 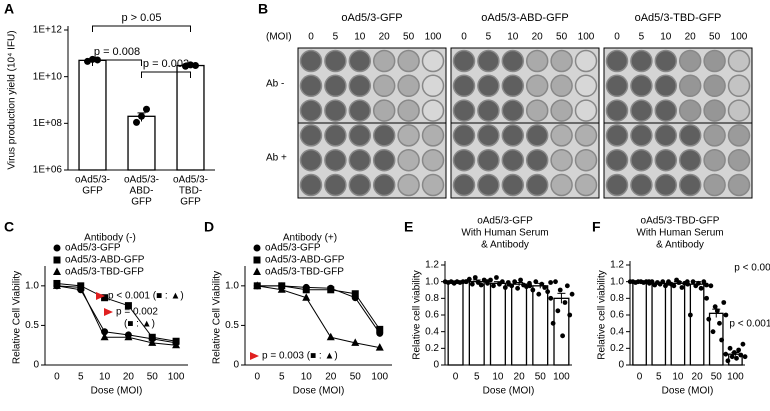 What do you see at coordinates (520, 377) in the screenshot?
I see `x-tick-label: 20` at bounding box center [520, 377].